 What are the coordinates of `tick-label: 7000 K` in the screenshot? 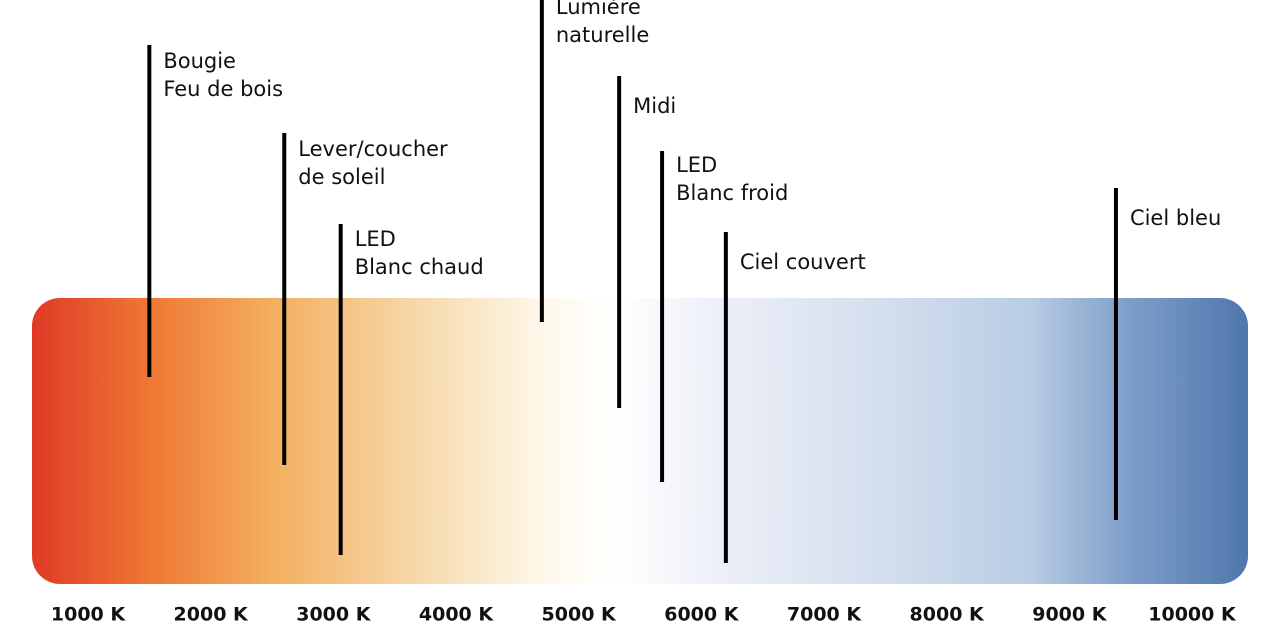 It's located at (824, 615).